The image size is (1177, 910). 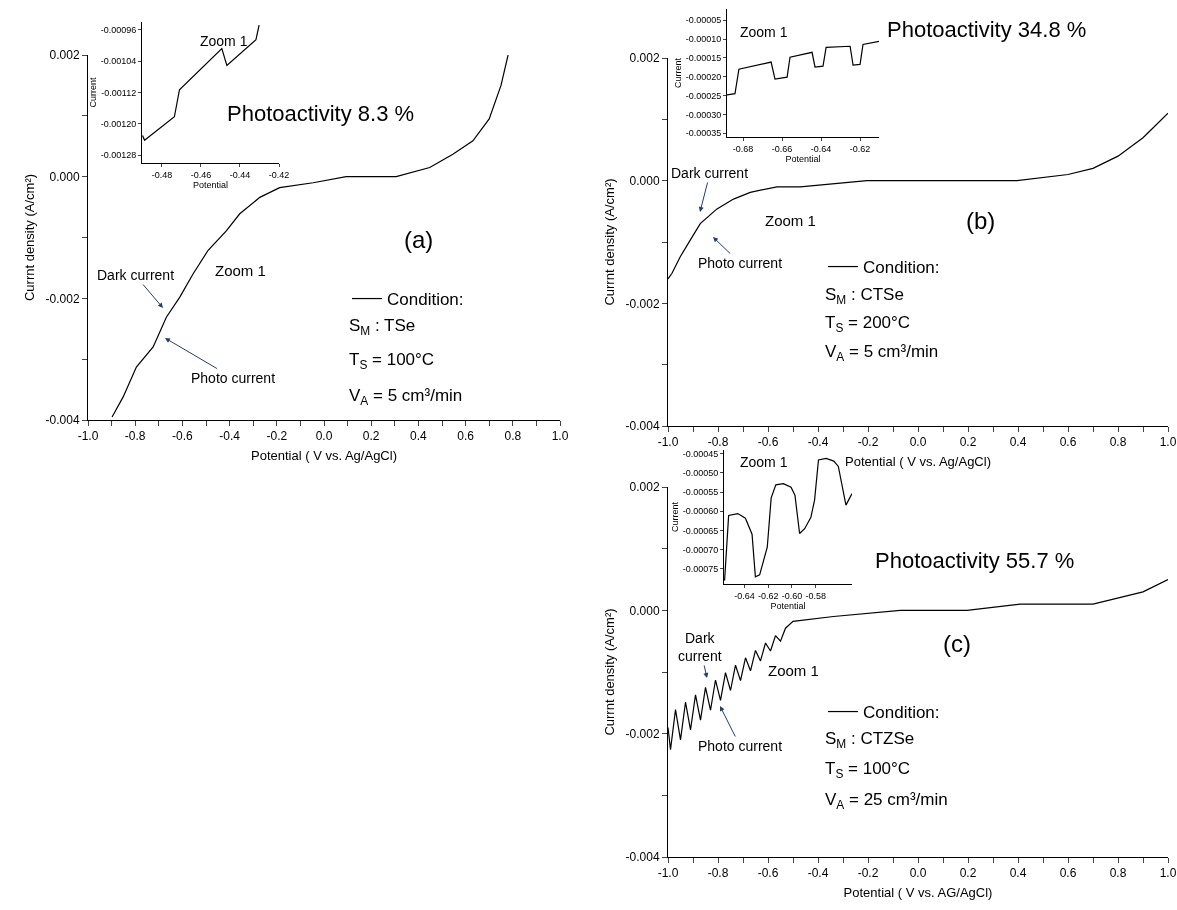 I want to click on x-tick-label: 1.0, so click(x=1168, y=442).